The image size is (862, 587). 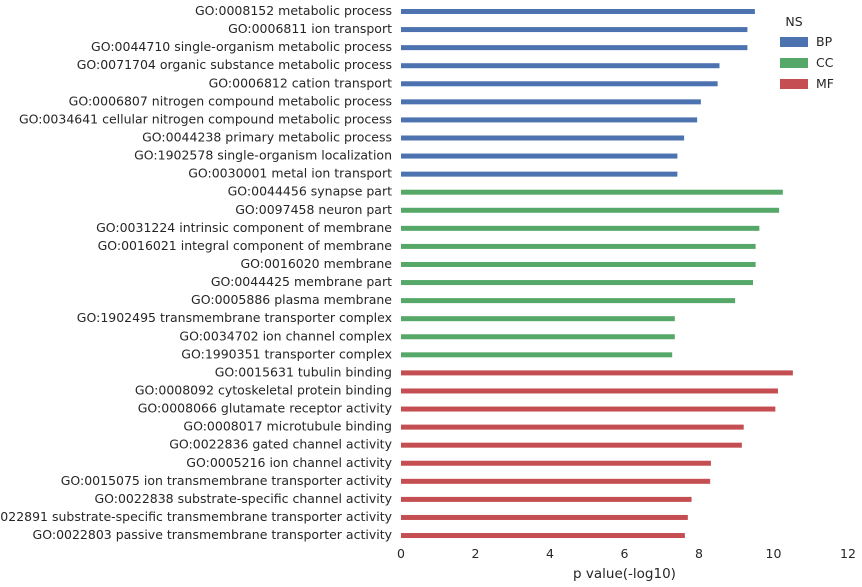 I want to click on category-label: GO:0005216 ion channel activity, so click(x=289, y=462).